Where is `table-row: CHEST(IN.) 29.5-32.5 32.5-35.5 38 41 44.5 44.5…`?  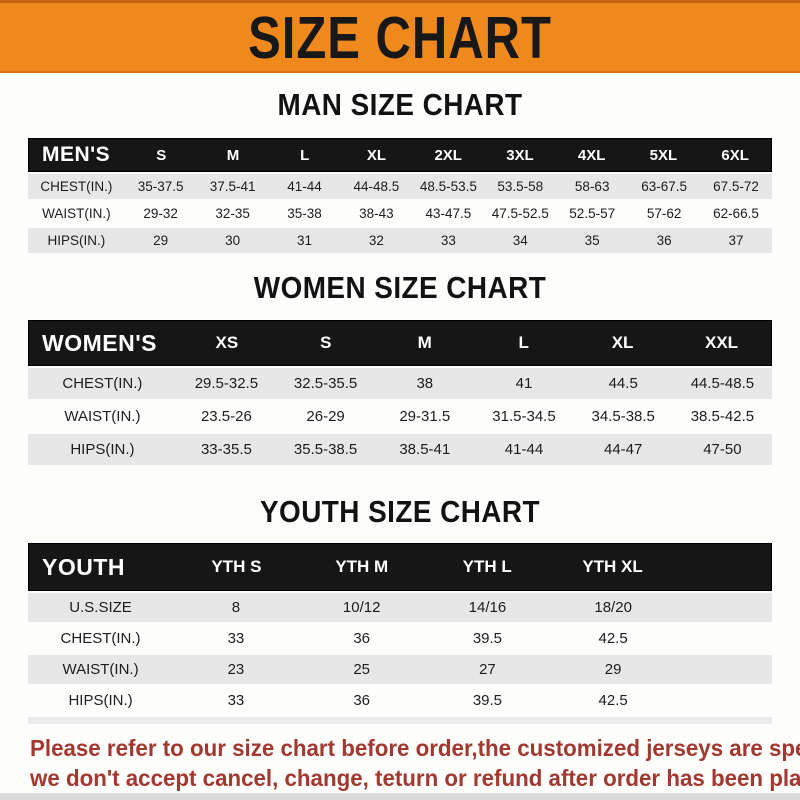
table-row: CHEST(IN.) 29.5-32.5 32.5-35.5 38 41 44.5 44.5… is located at coordinates (400, 383).